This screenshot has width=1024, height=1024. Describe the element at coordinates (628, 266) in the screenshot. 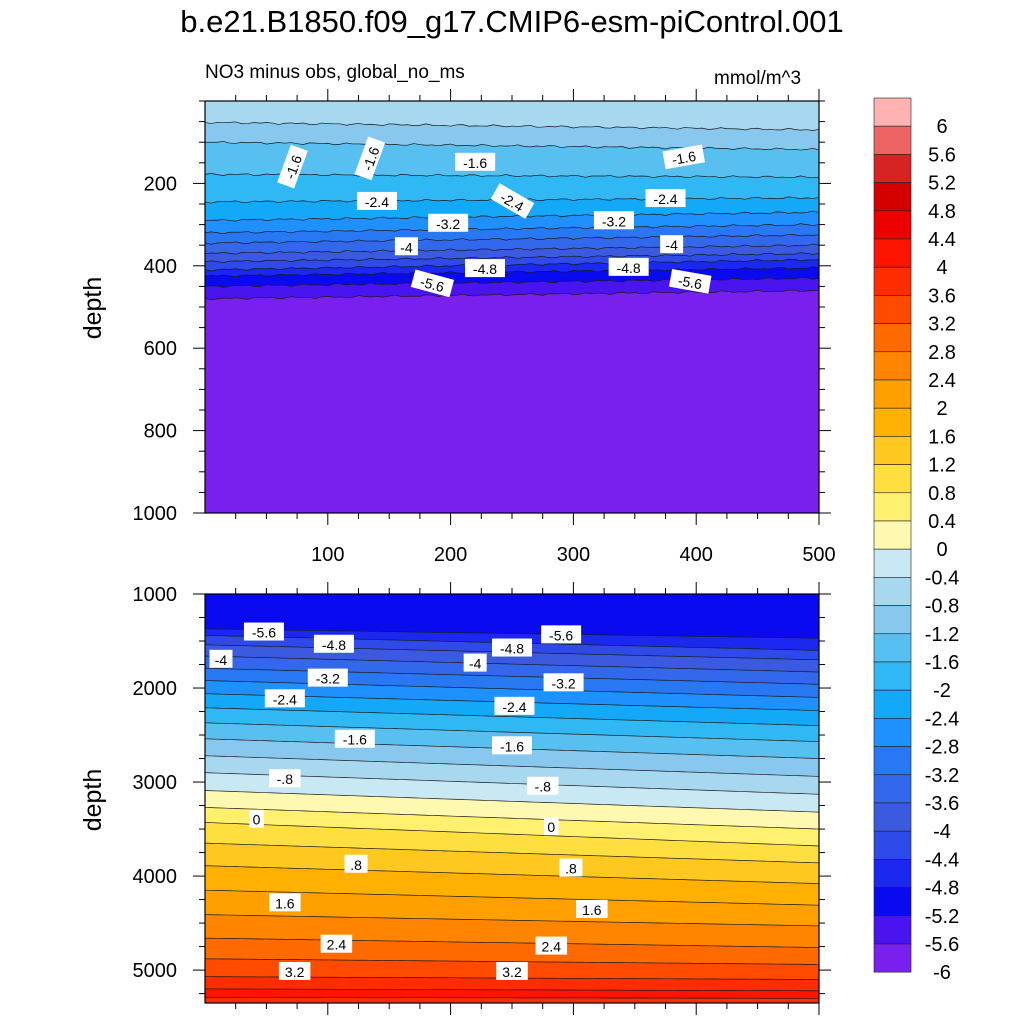

I see `contour-label: -4.8` at that location.